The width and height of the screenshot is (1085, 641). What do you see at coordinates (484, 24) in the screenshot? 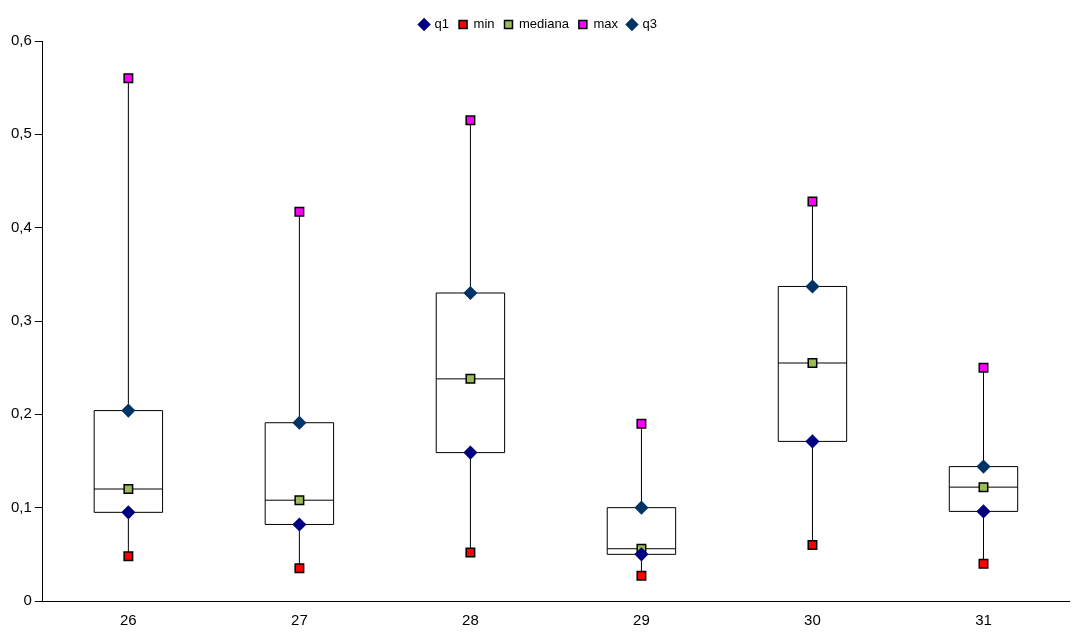
I see `legend-label: min` at bounding box center [484, 24].